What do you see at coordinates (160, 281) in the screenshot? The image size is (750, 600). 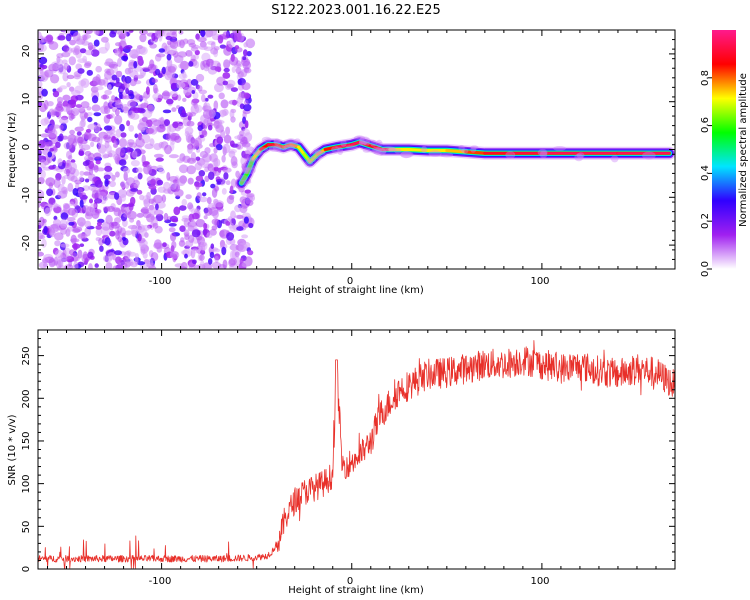 I see `spectrogram-xtick-1: -100` at bounding box center [160, 281].